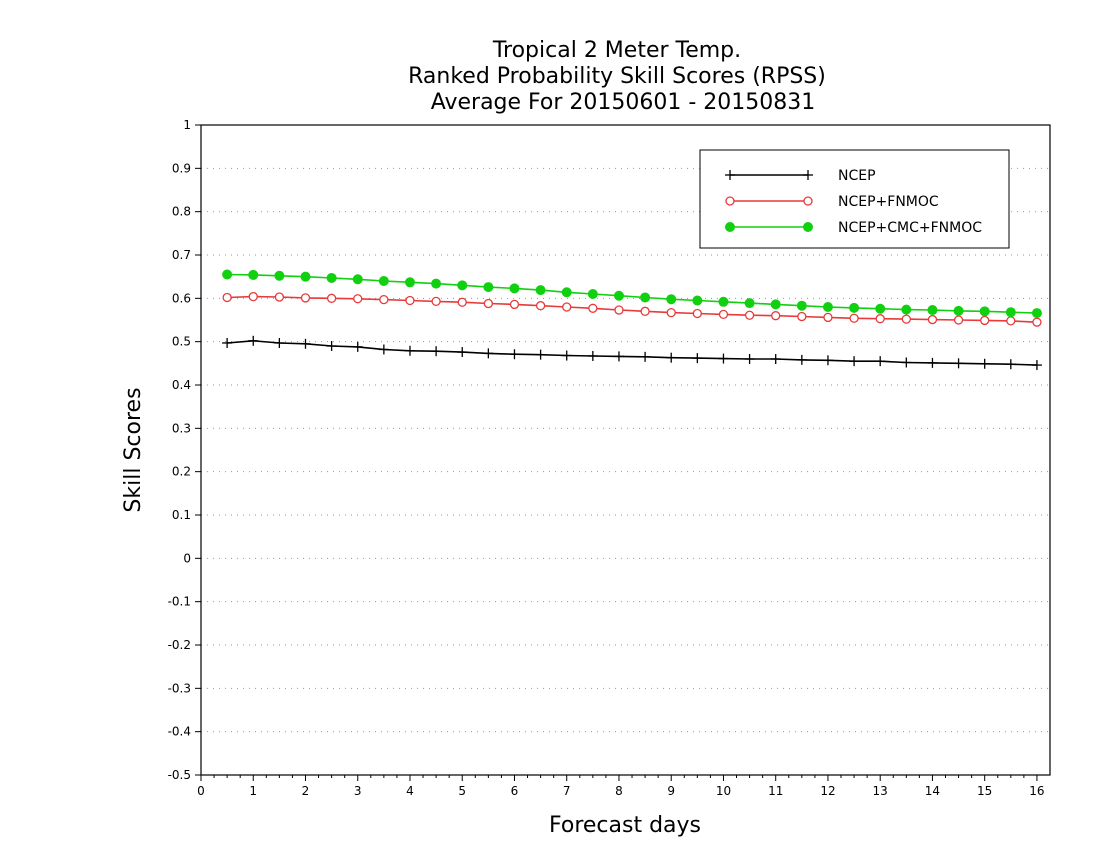 This screenshot has width=1100, height=854. I want to click on legend-label: NCEP+FNMOC, so click(888, 202).